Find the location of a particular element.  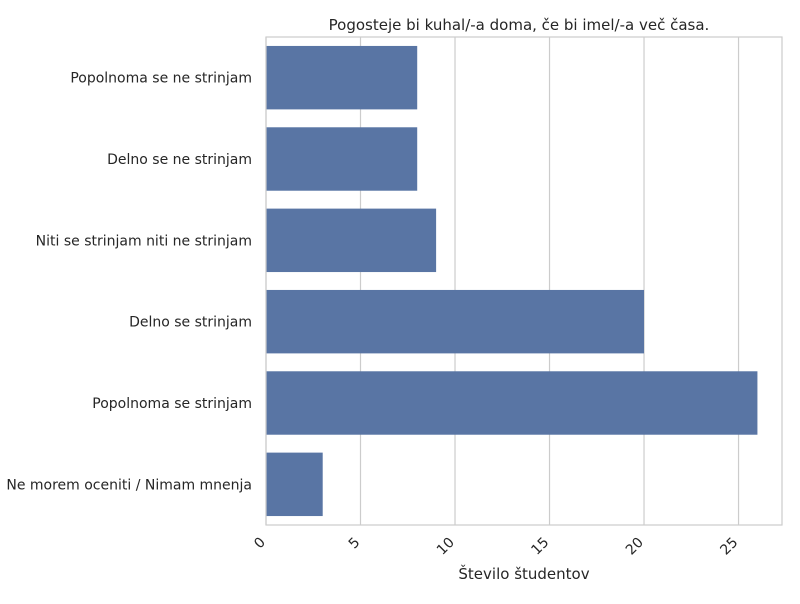

y-tick-label: Delno se strinjam is located at coordinates (190, 323).